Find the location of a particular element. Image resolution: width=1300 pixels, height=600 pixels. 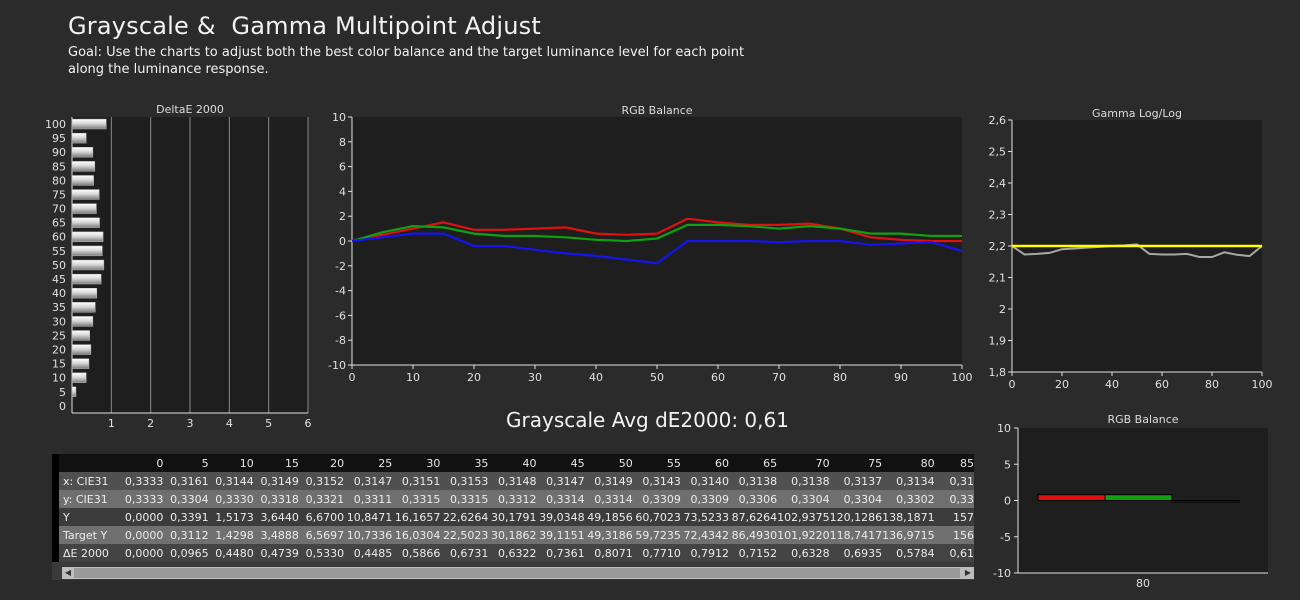

row-label: y: CIE31 is located at coordinates (88, 499).